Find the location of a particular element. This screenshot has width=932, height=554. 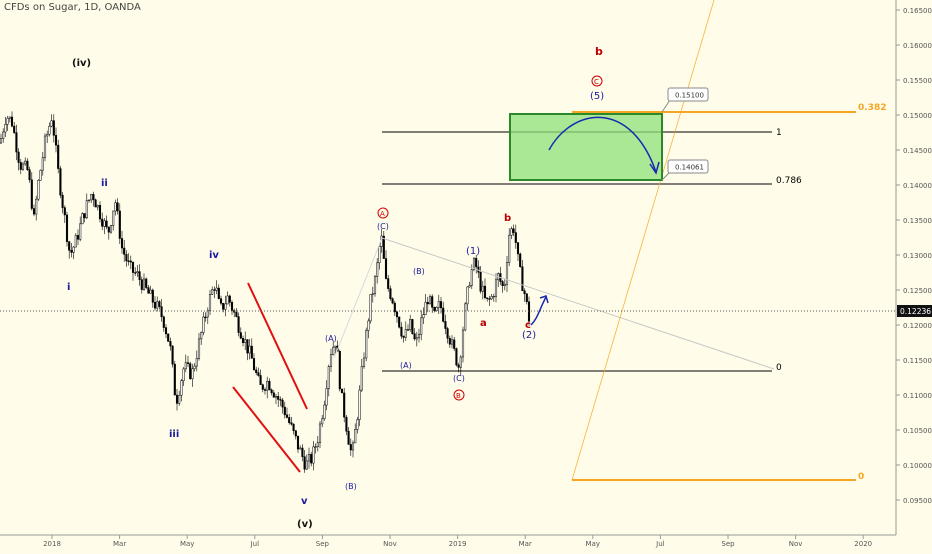

price-tick-label: 0.11500 is located at coordinates (917, 361).